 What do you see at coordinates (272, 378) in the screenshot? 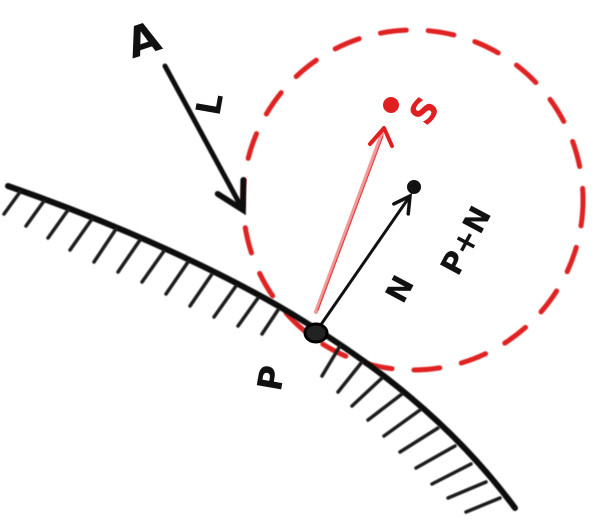
I see `label-point-p: P` at bounding box center [272, 378].